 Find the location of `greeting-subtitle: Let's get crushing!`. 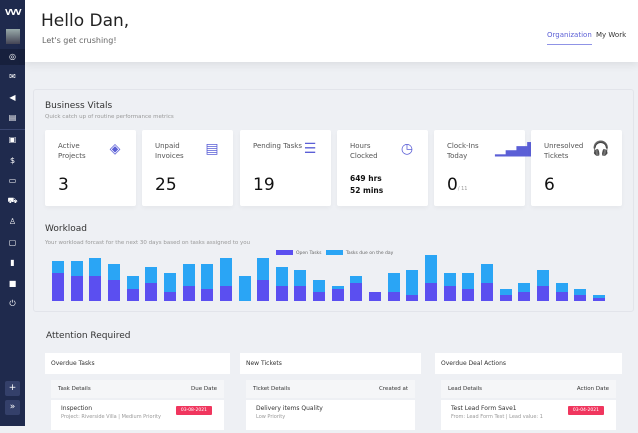

greeting-subtitle: Let's get crushing! is located at coordinates (79, 40).